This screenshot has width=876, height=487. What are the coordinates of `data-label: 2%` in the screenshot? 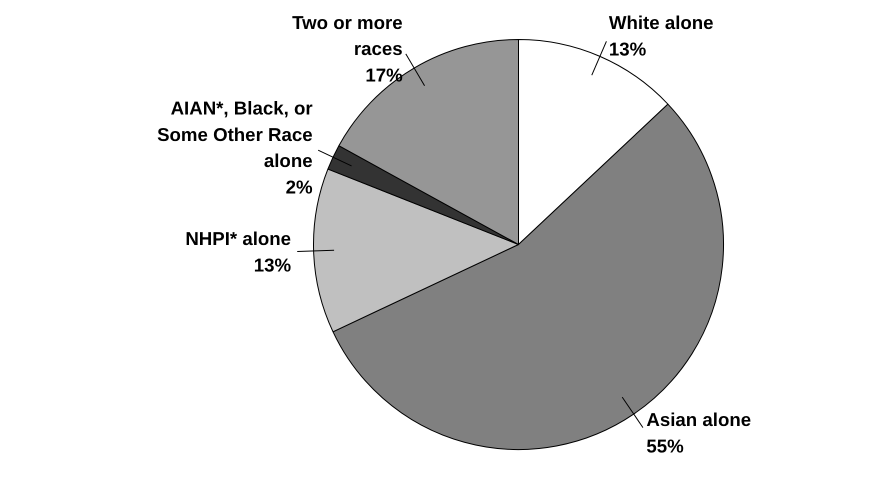 It's located at (300, 187).